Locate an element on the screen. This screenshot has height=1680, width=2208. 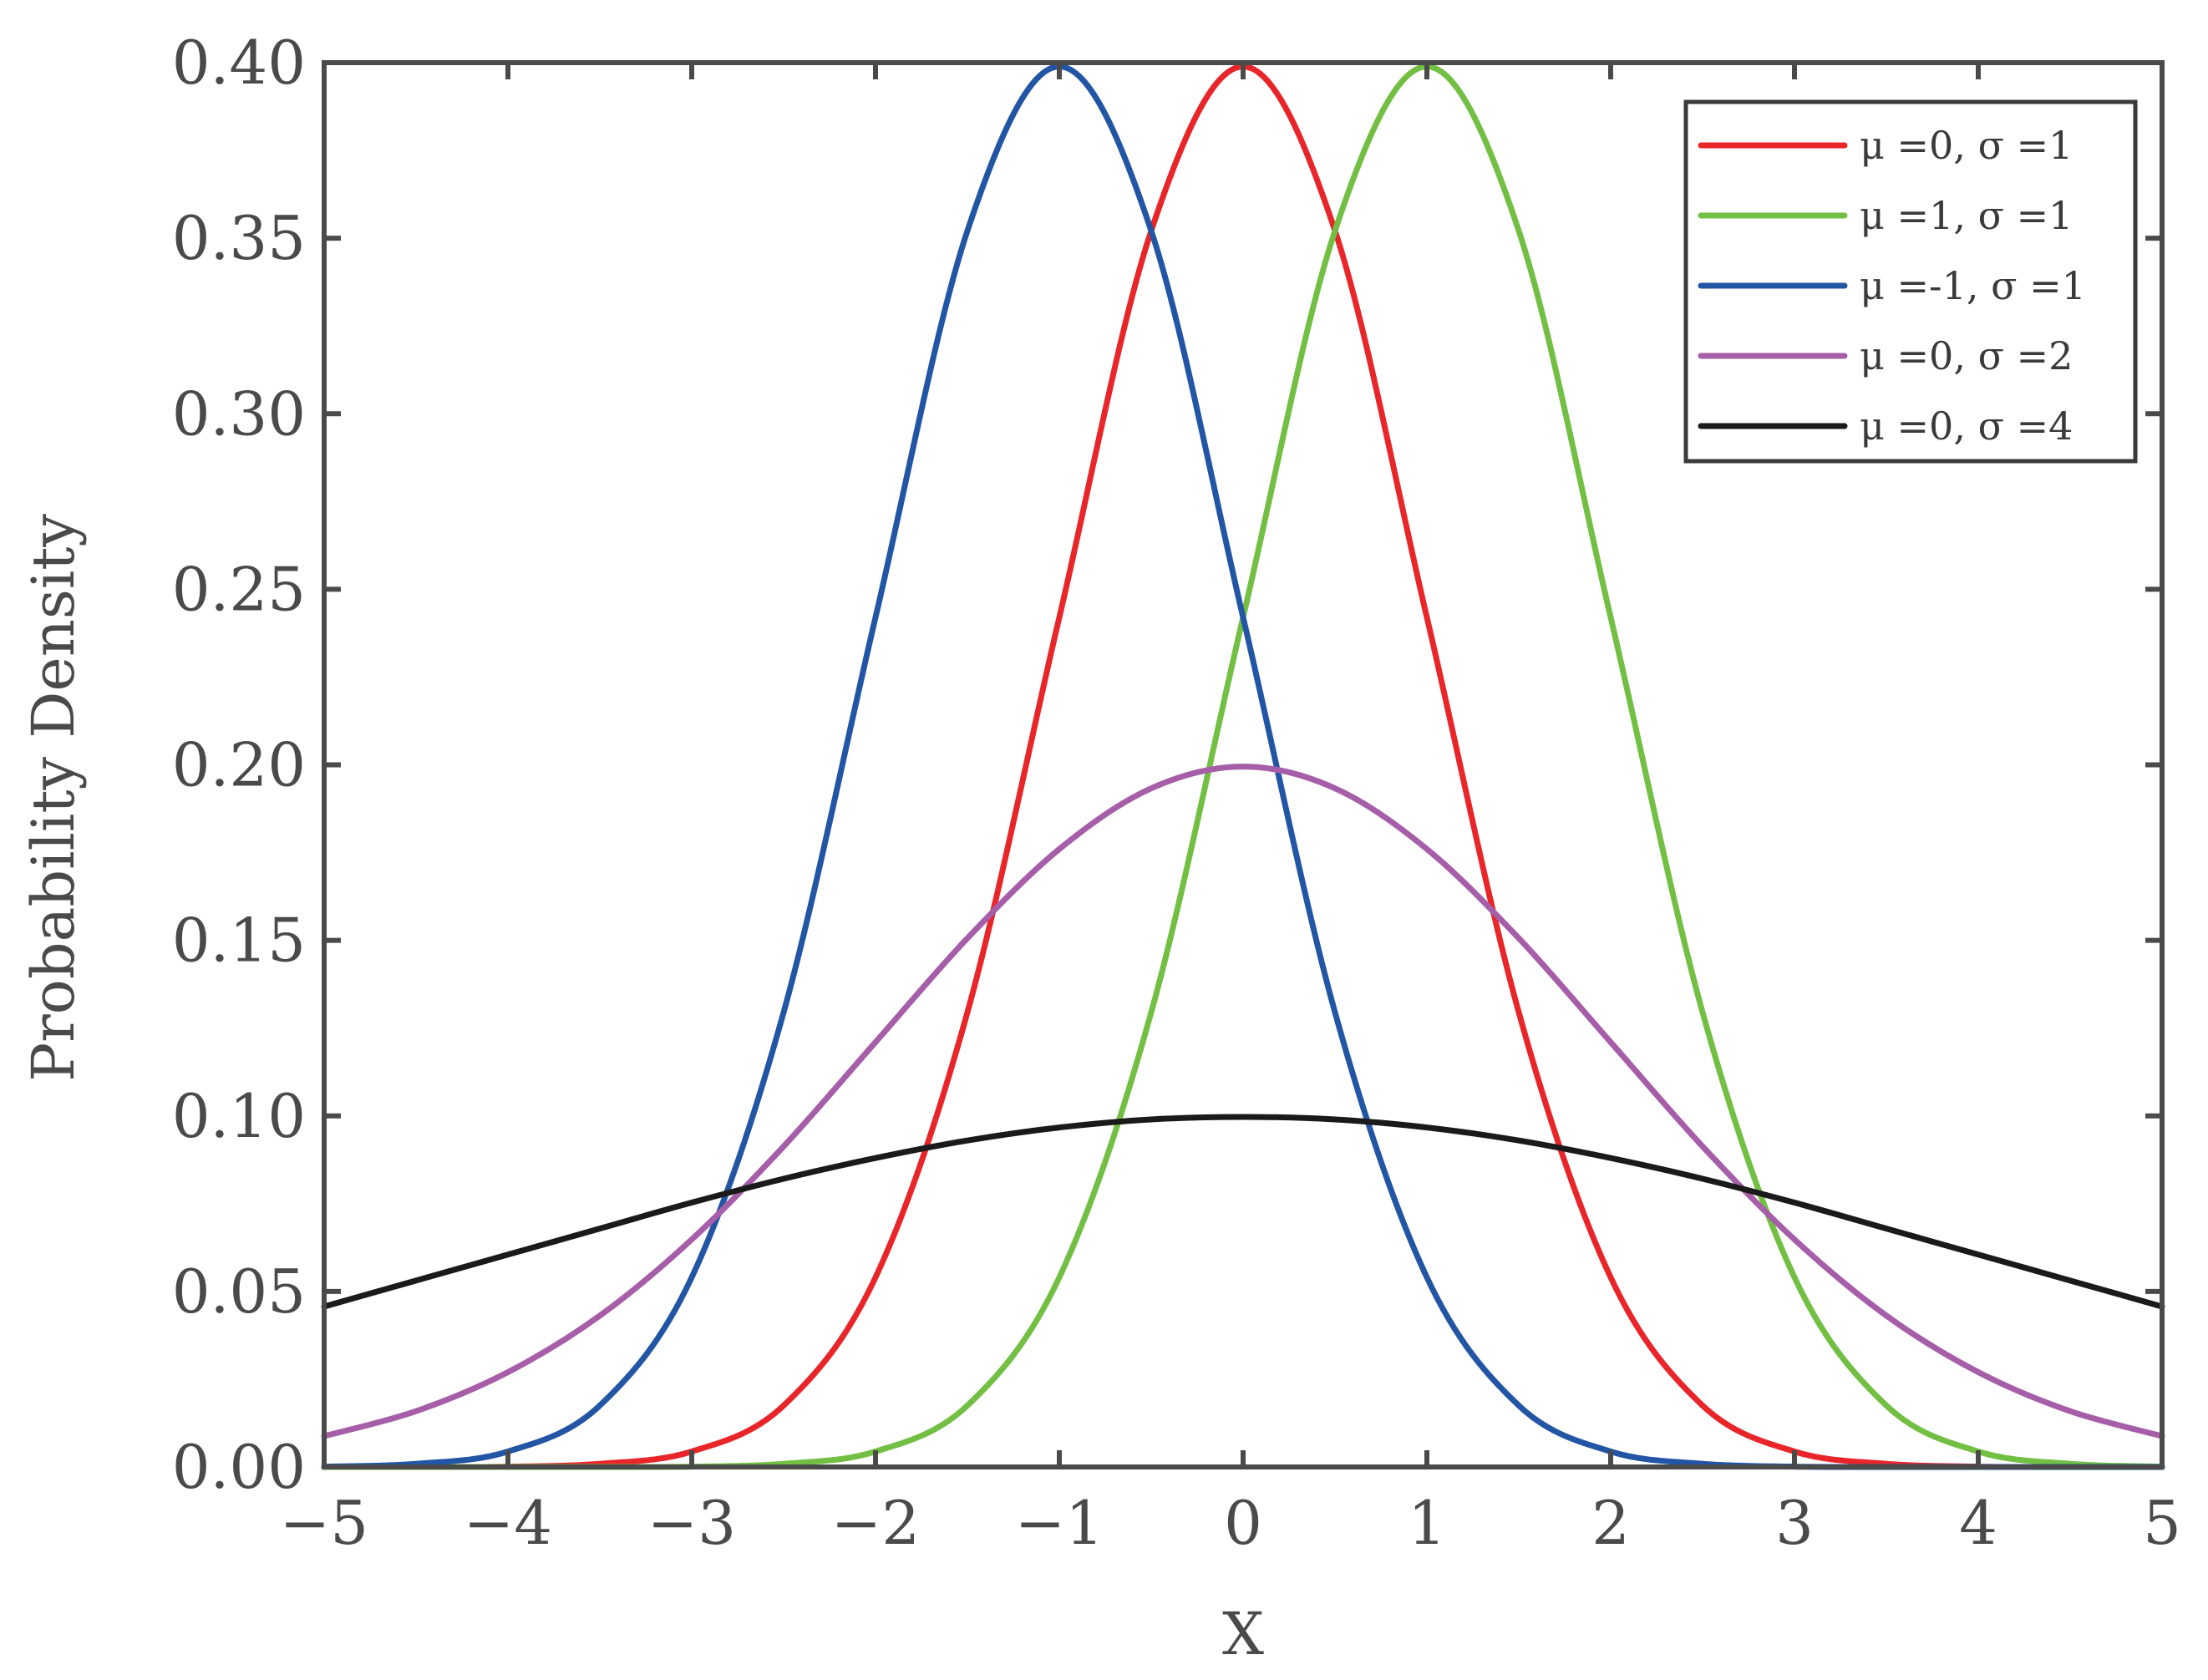
y-tick-label: 0.00 is located at coordinates (239, 1467).